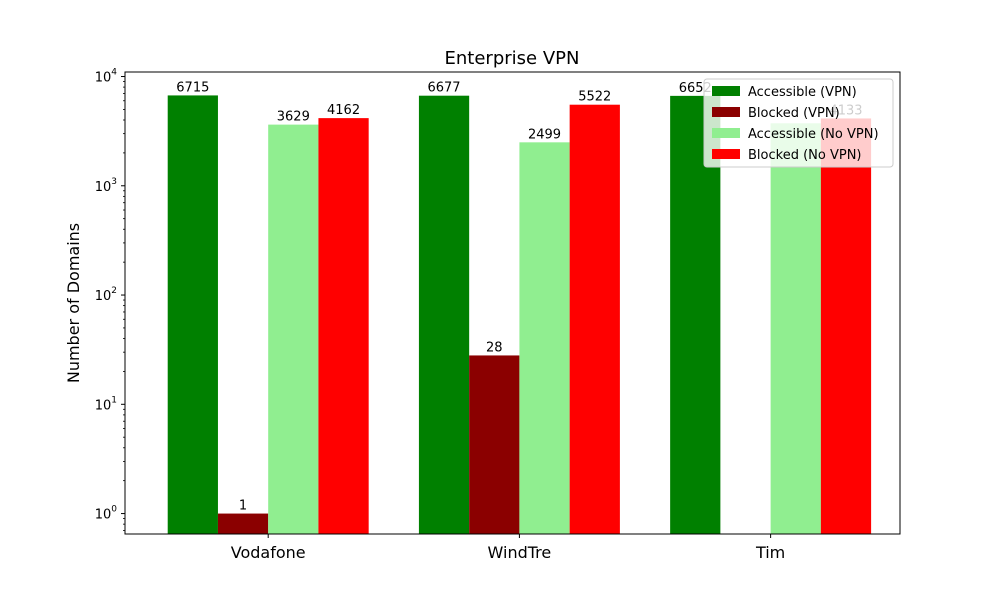 The width and height of the screenshot is (1000, 604). What do you see at coordinates (494, 347) in the screenshot?
I see `bar-value-label: 28` at bounding box center [494, 347].